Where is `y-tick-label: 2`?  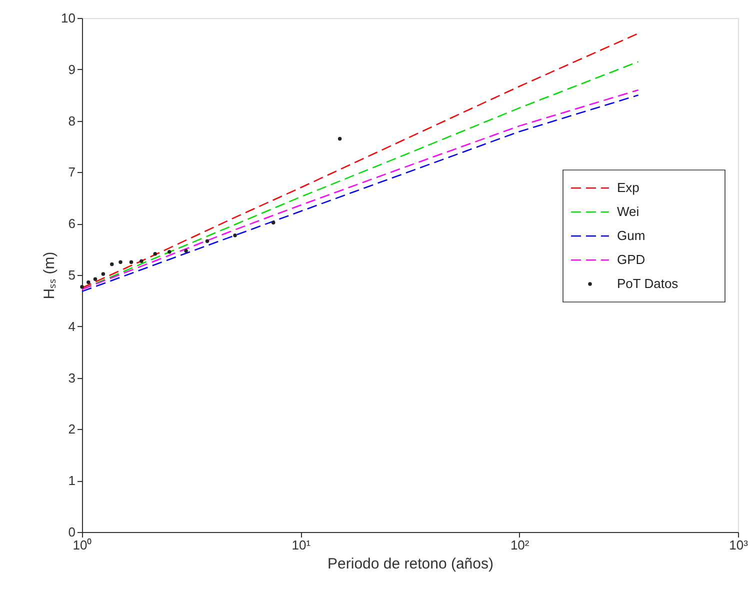 y-tick-label: 2 is located at coordinates (72, 429).